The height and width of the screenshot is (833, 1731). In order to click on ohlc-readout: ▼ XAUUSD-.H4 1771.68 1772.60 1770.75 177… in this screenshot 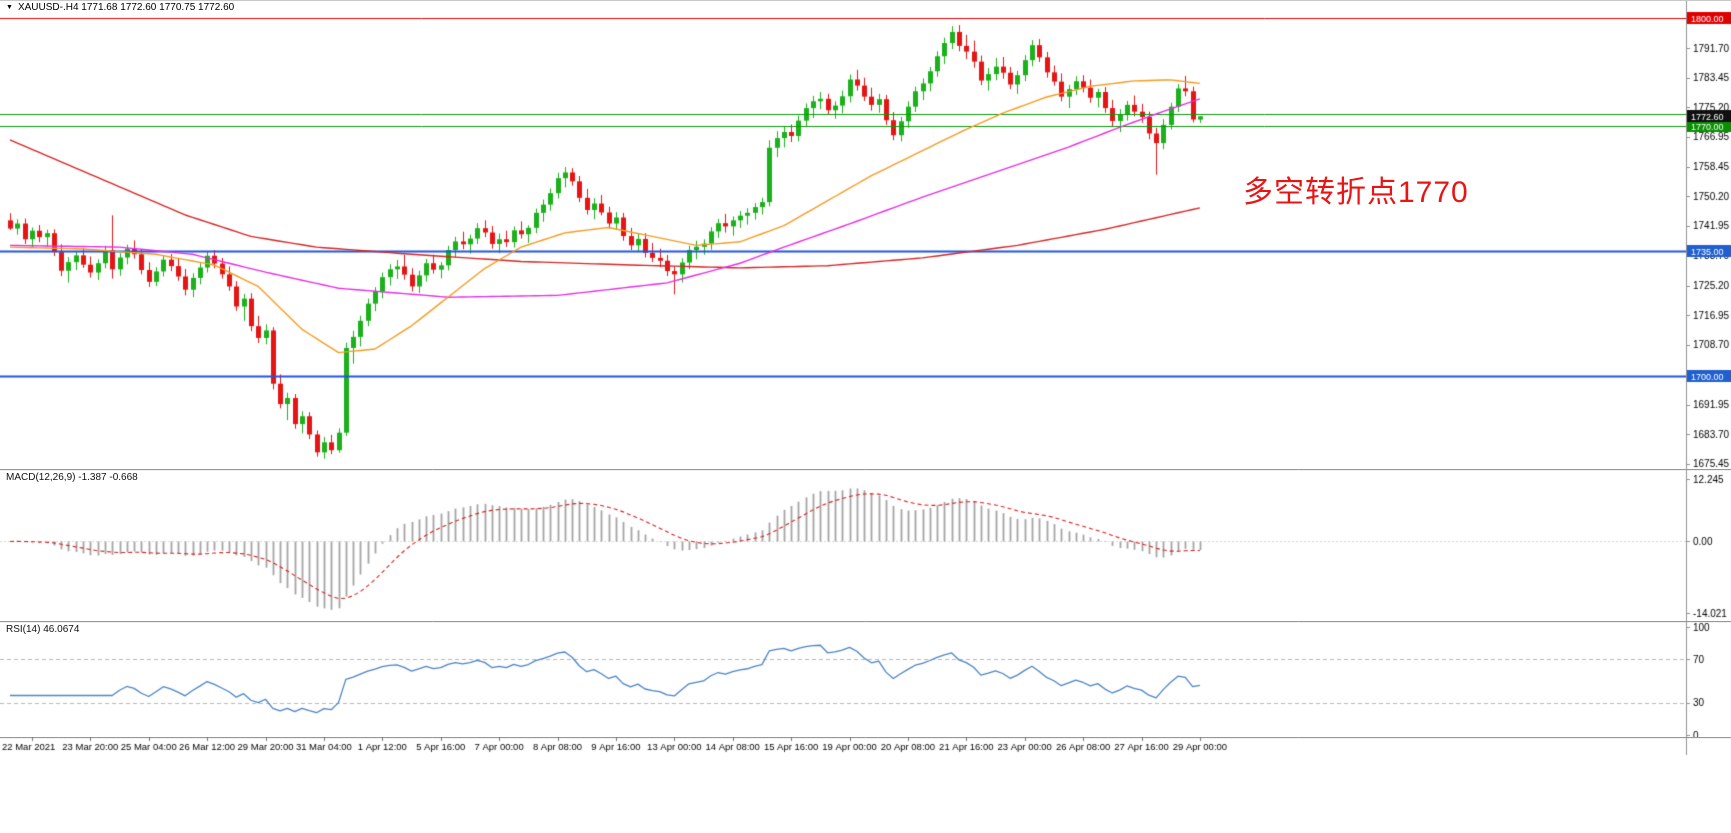, I will do `click(120, 7)`.